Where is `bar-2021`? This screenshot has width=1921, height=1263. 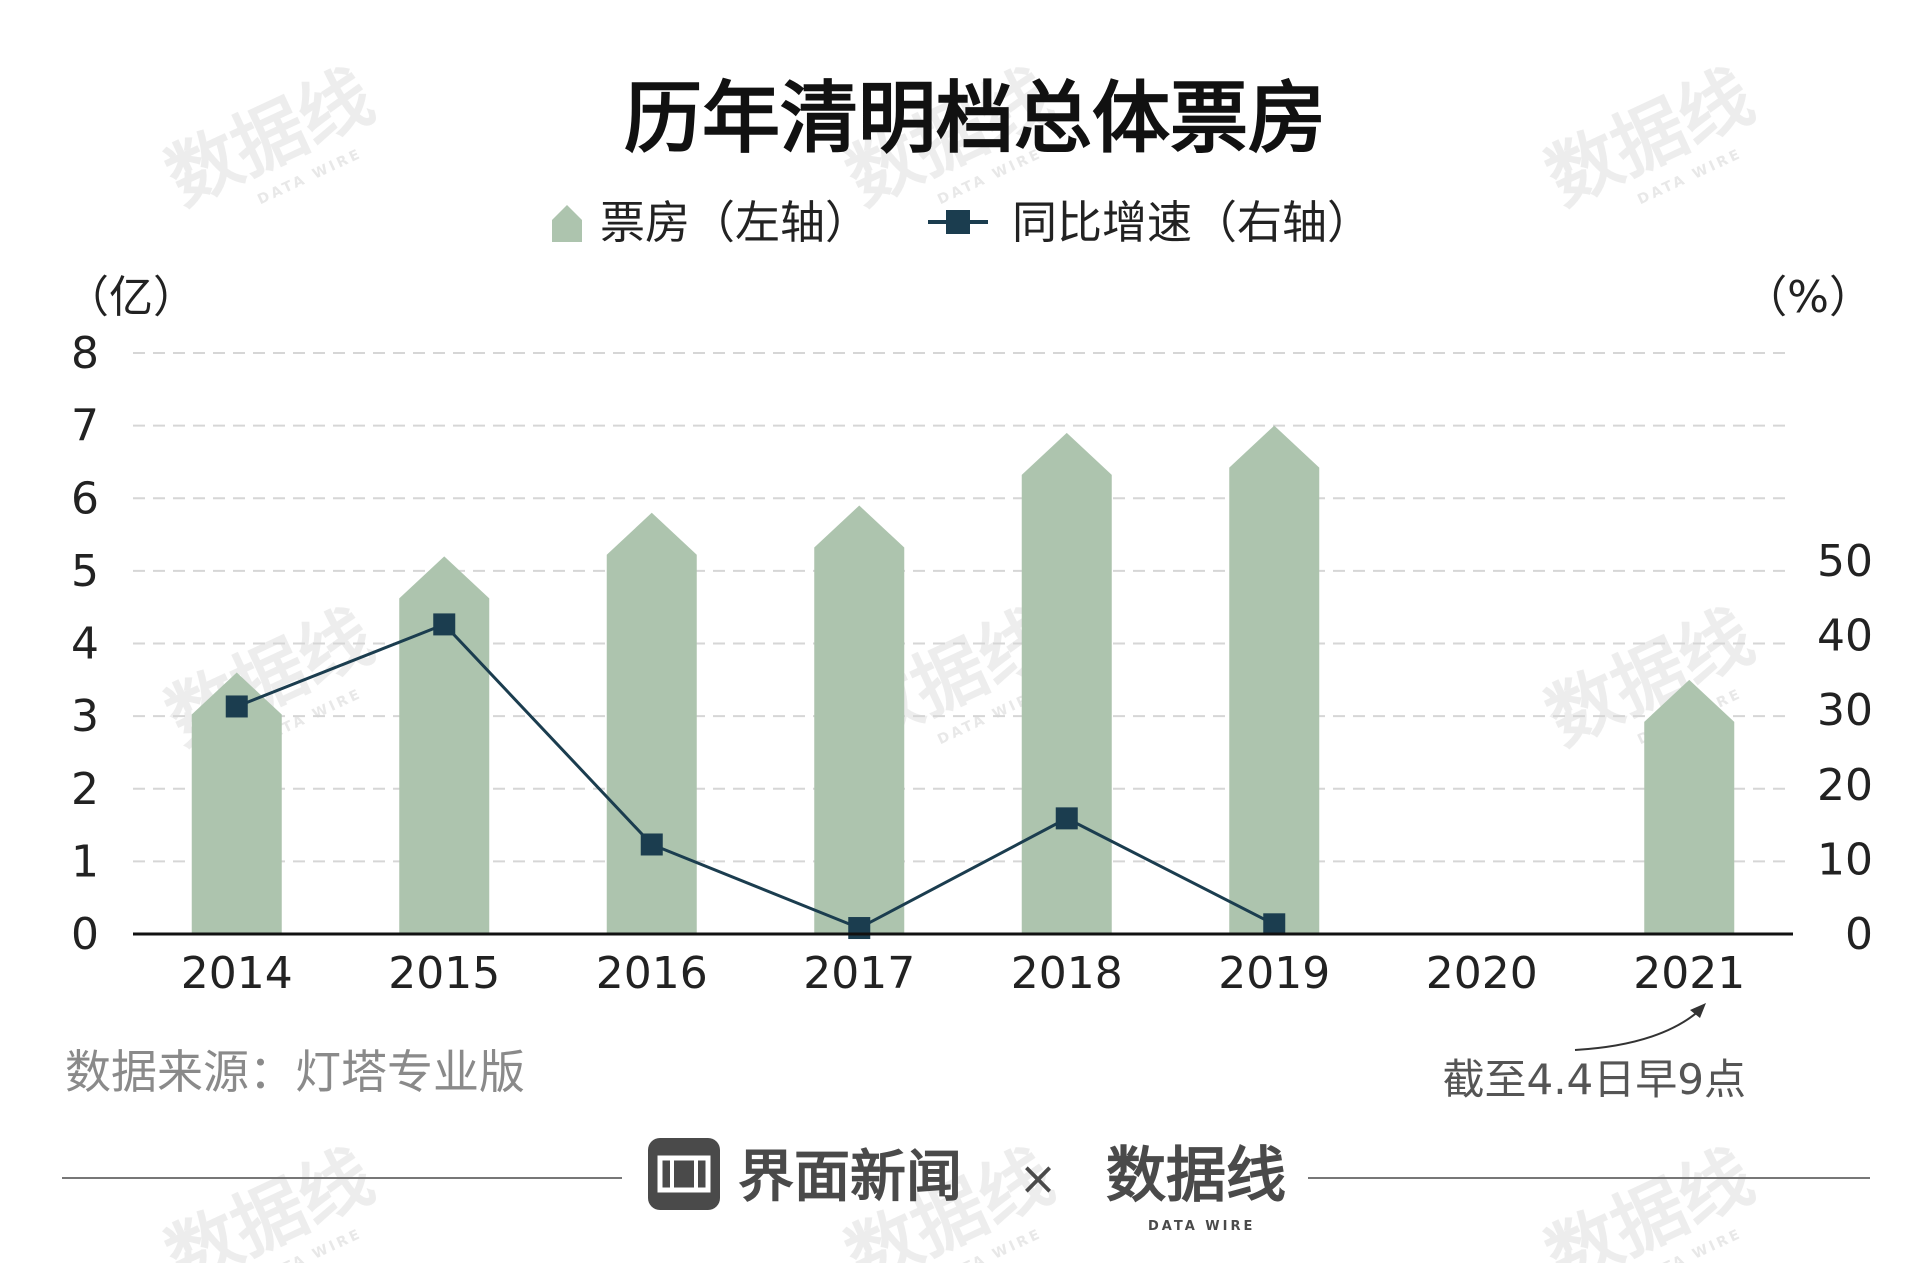
bar-2021 is located at coordinates (1689, 806).